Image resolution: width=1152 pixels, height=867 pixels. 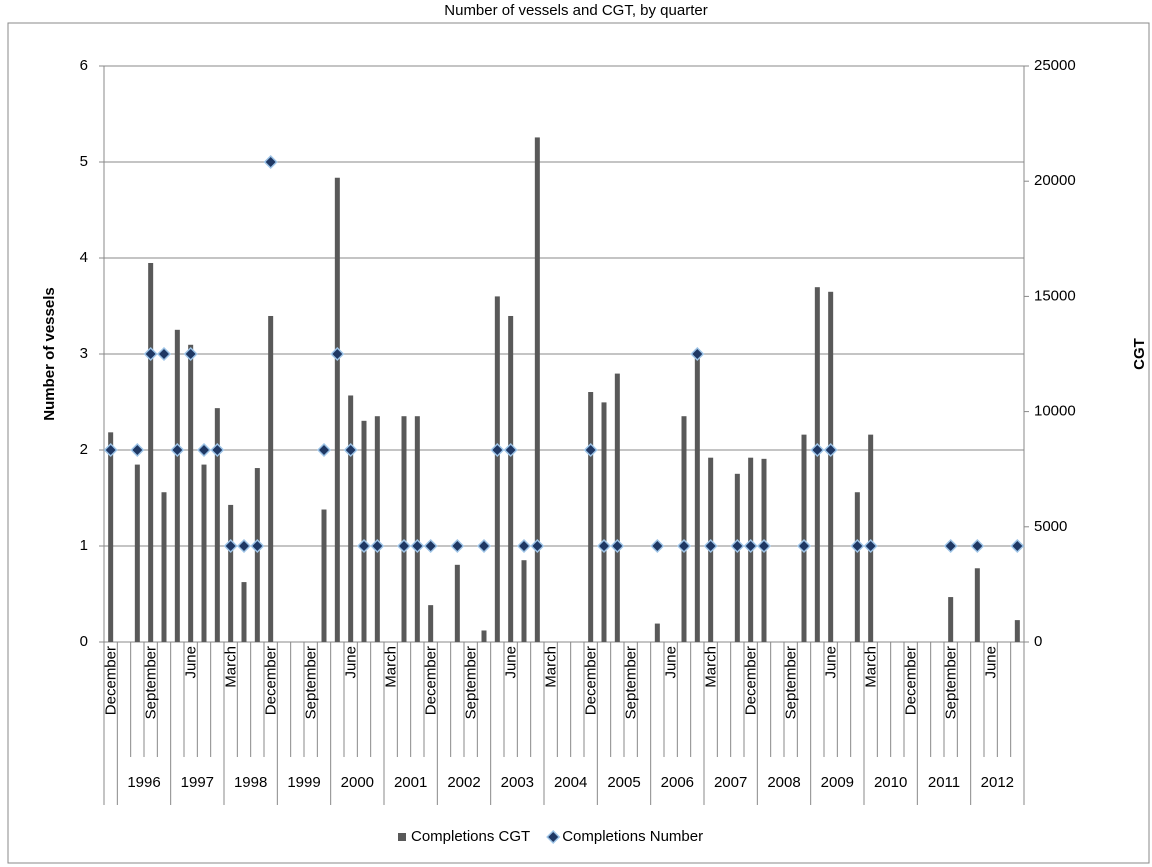 I want to click on x-group-label: 2003, so click(x=517, y=782).